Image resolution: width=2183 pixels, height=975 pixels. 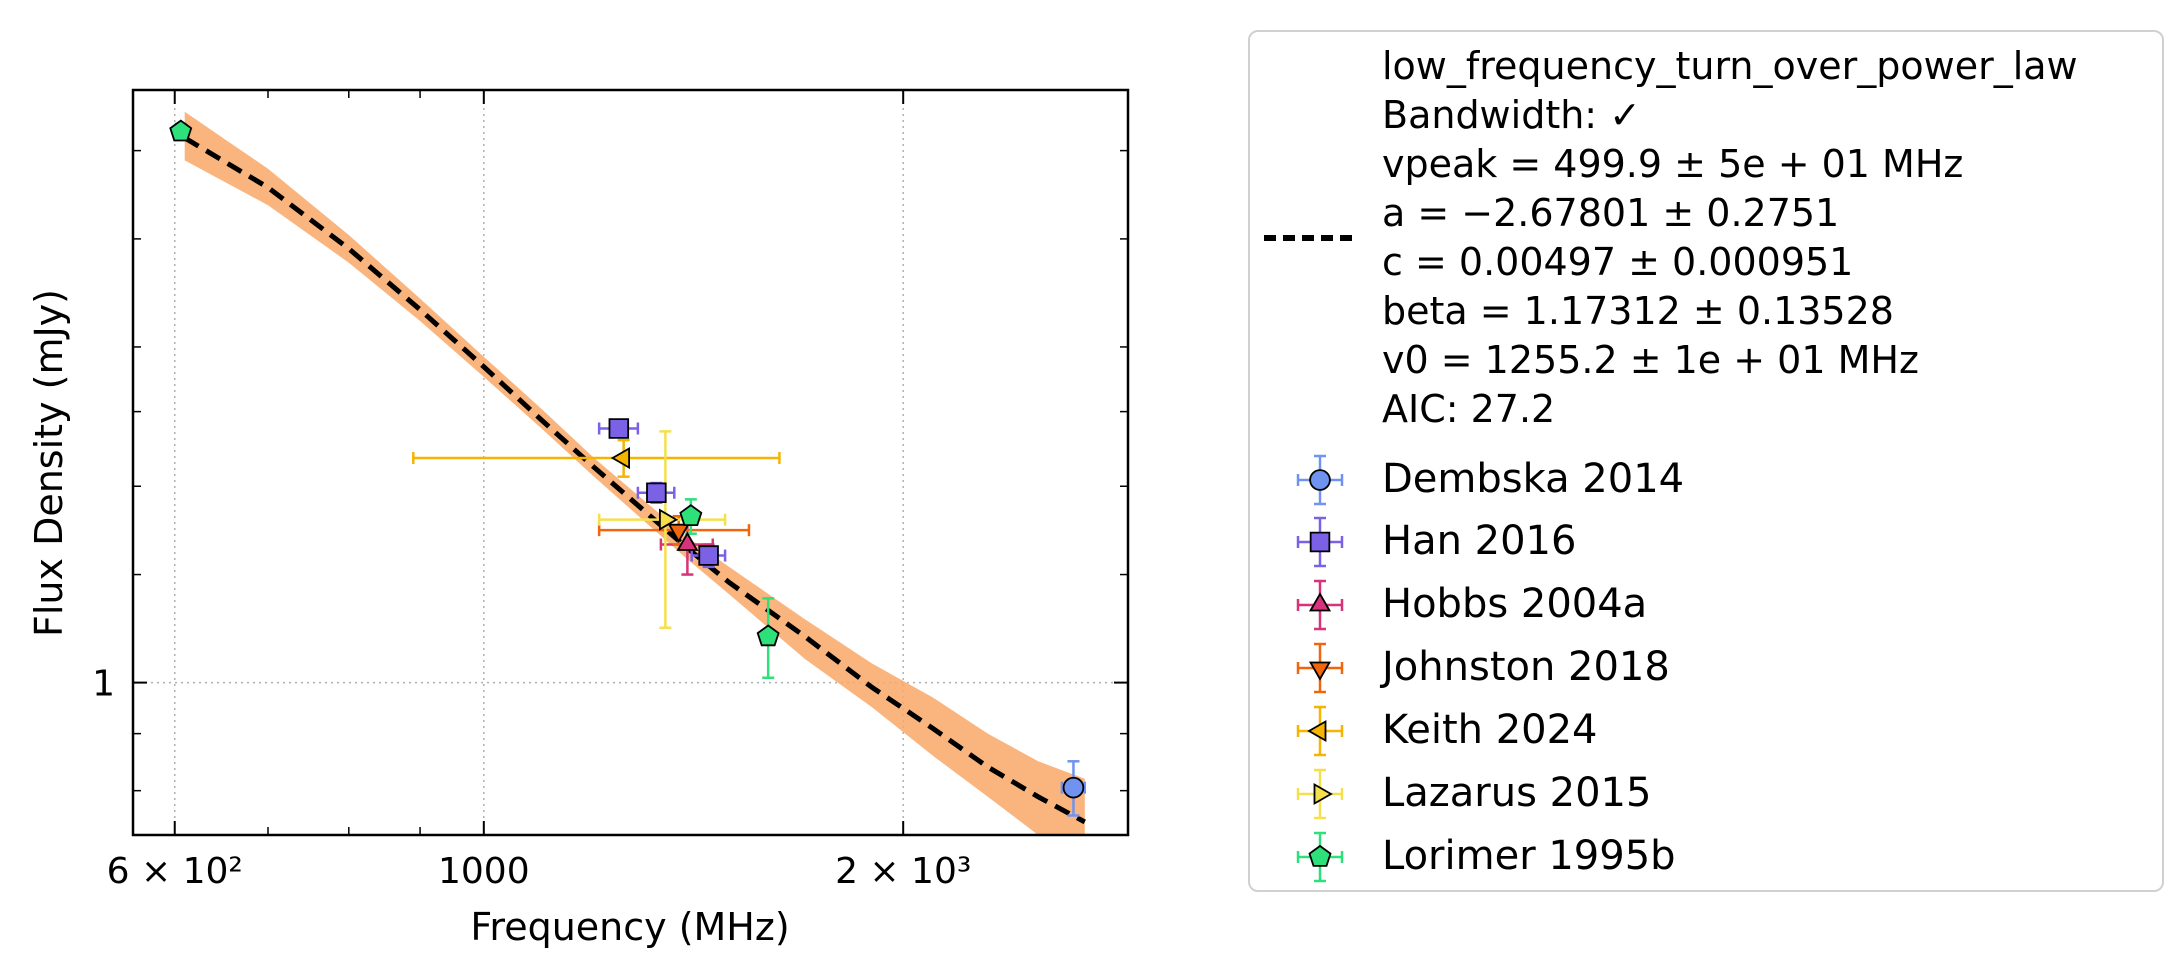 I want to click on legend-label: Hobbs 2004a, so click(x=1515, y=604).